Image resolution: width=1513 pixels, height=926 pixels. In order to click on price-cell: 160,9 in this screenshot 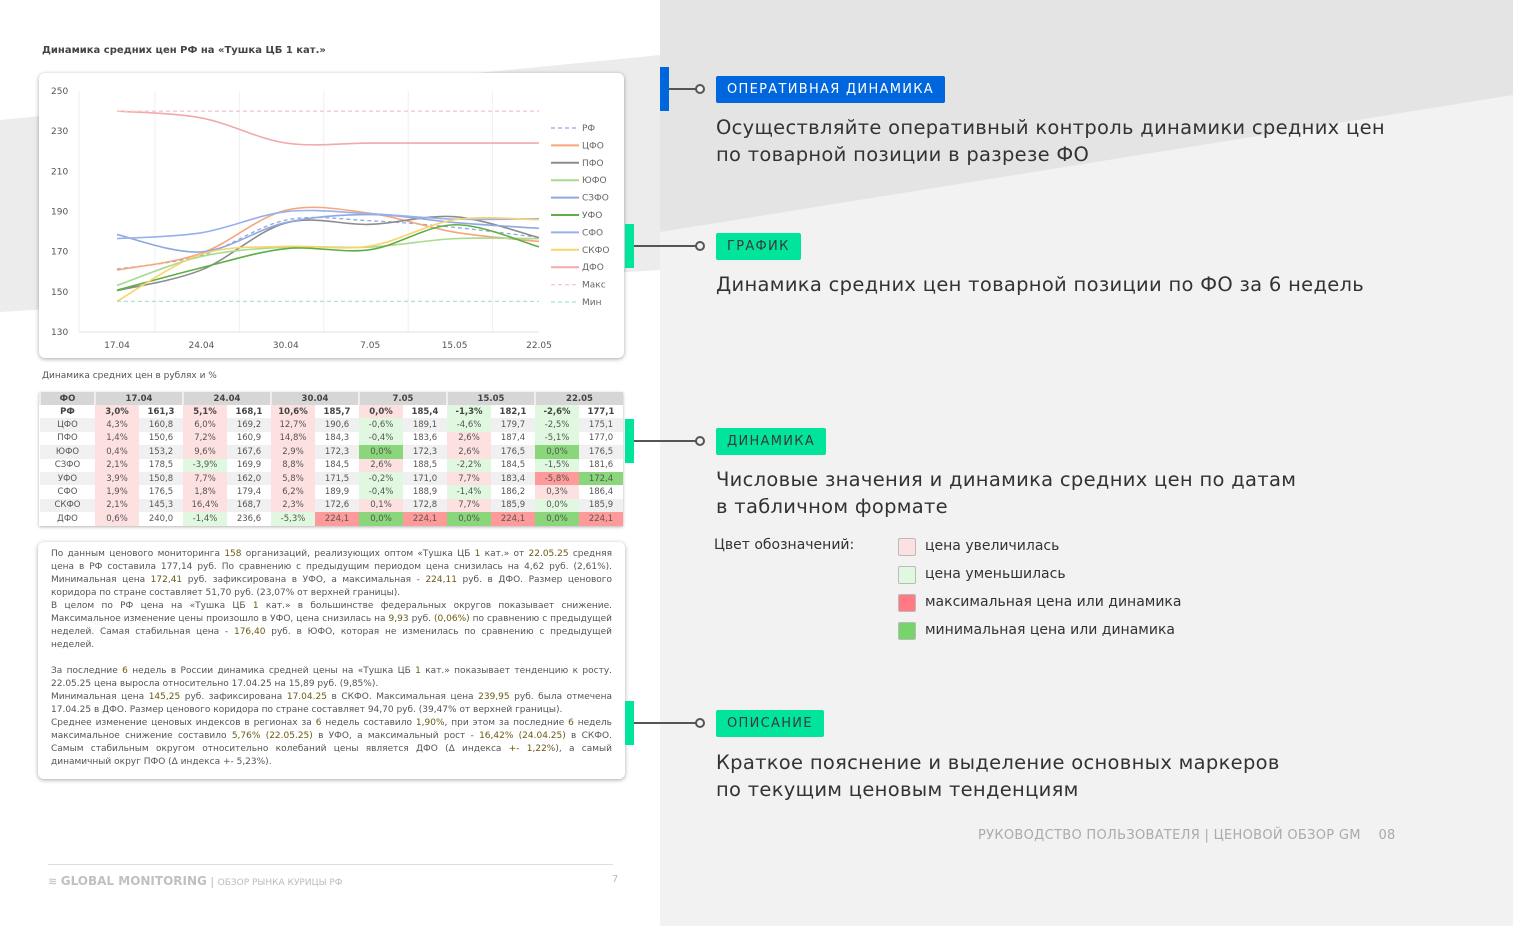, I will do `click(249, 438)`.